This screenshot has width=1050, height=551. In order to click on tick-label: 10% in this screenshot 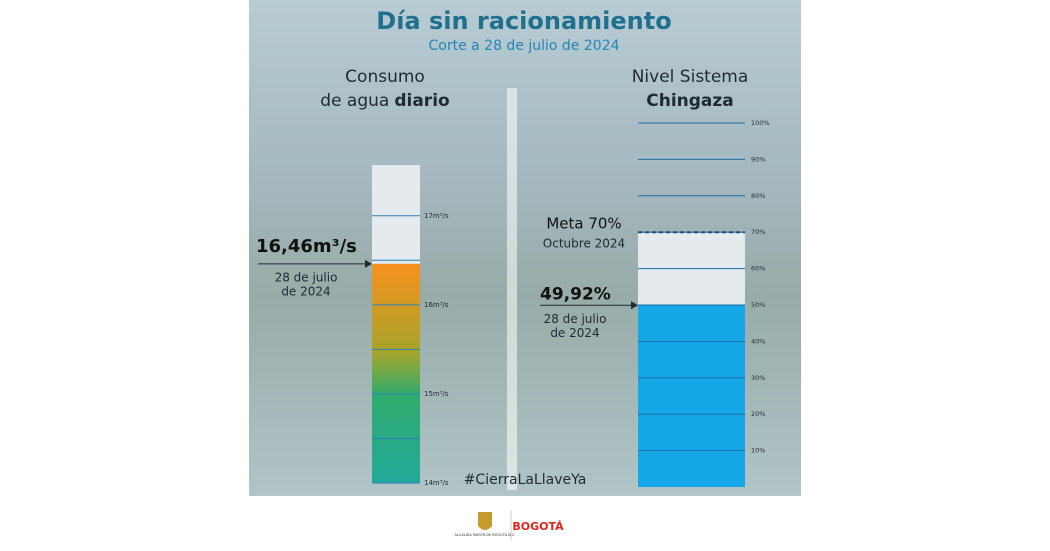, I will do `click(758, 451)`.